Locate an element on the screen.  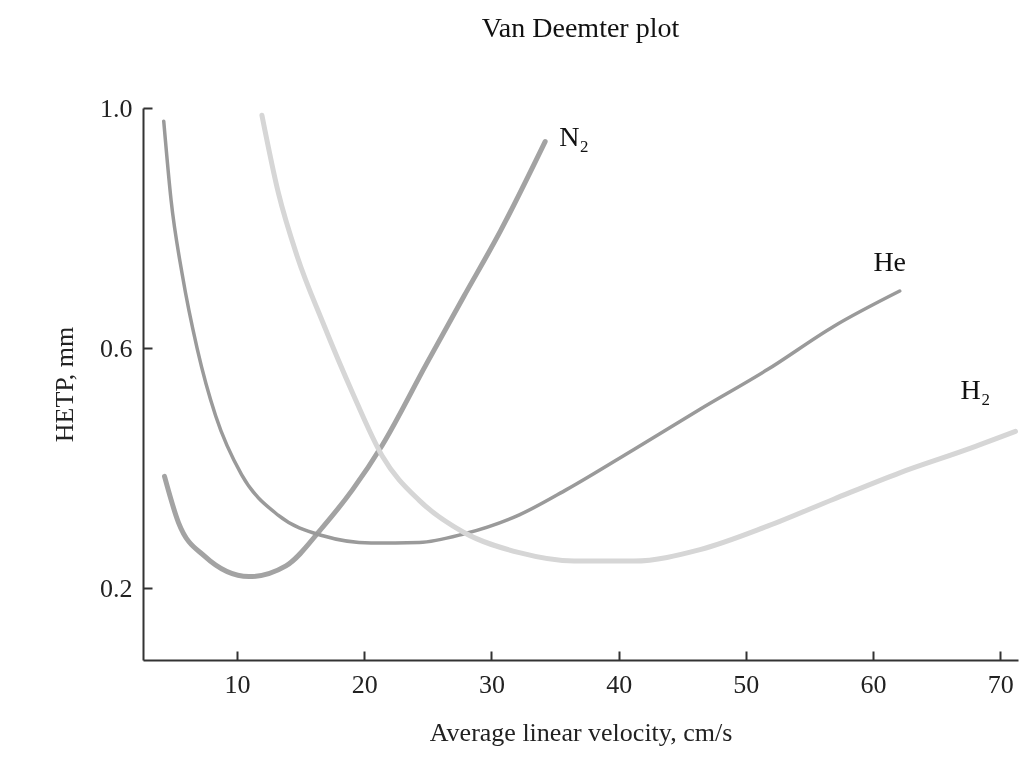
y-tick-label: 0.6 is located at coordinates (116, 348).